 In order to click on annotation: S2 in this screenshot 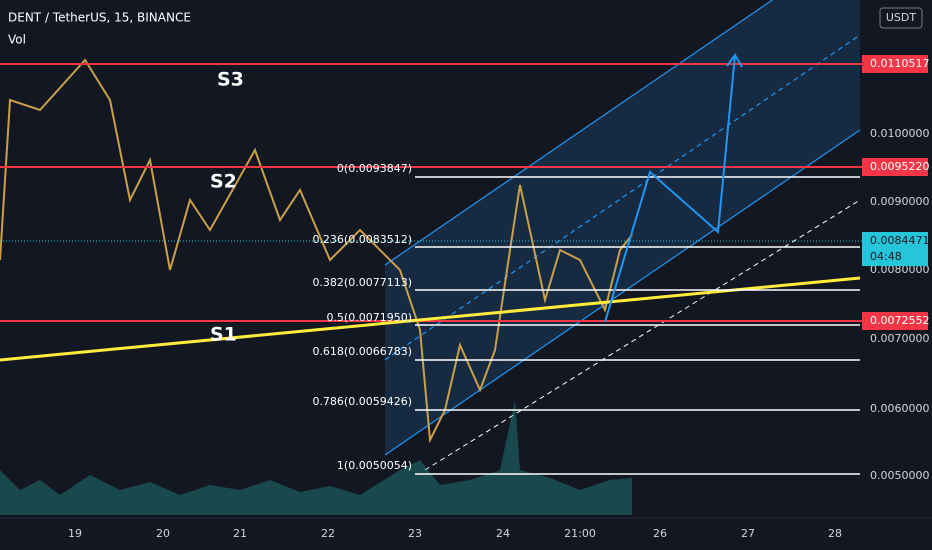, I will do `click(223, 182)`.